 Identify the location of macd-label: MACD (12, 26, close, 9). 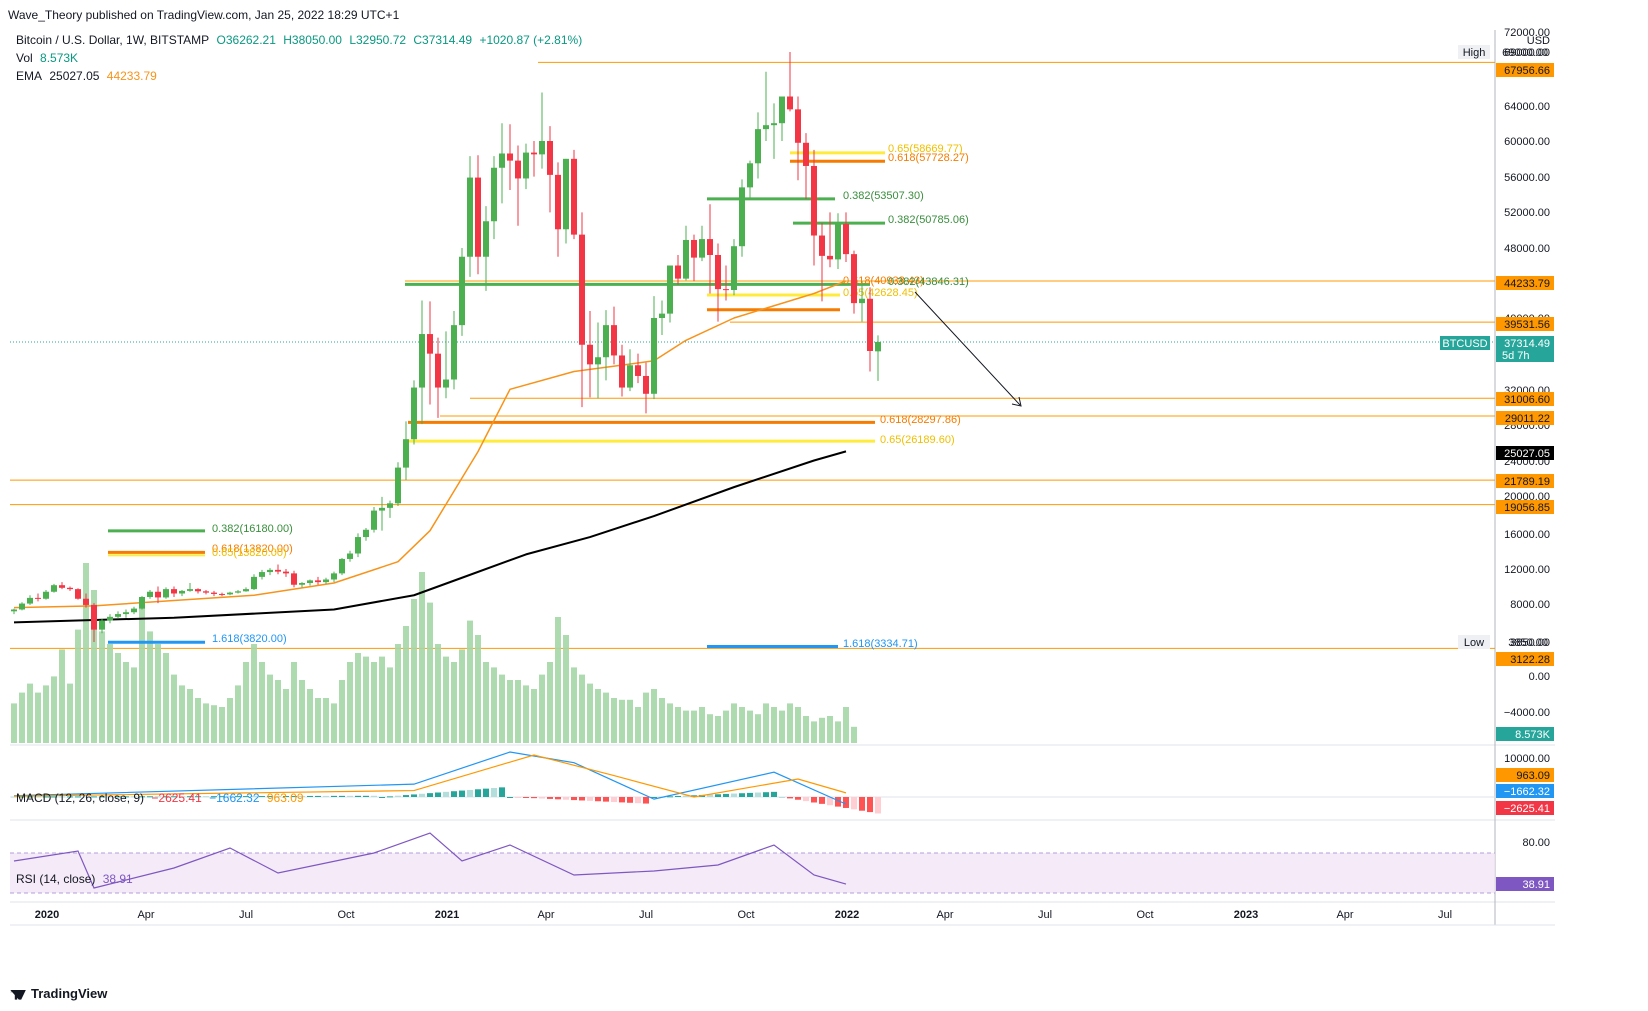
(80, 798).